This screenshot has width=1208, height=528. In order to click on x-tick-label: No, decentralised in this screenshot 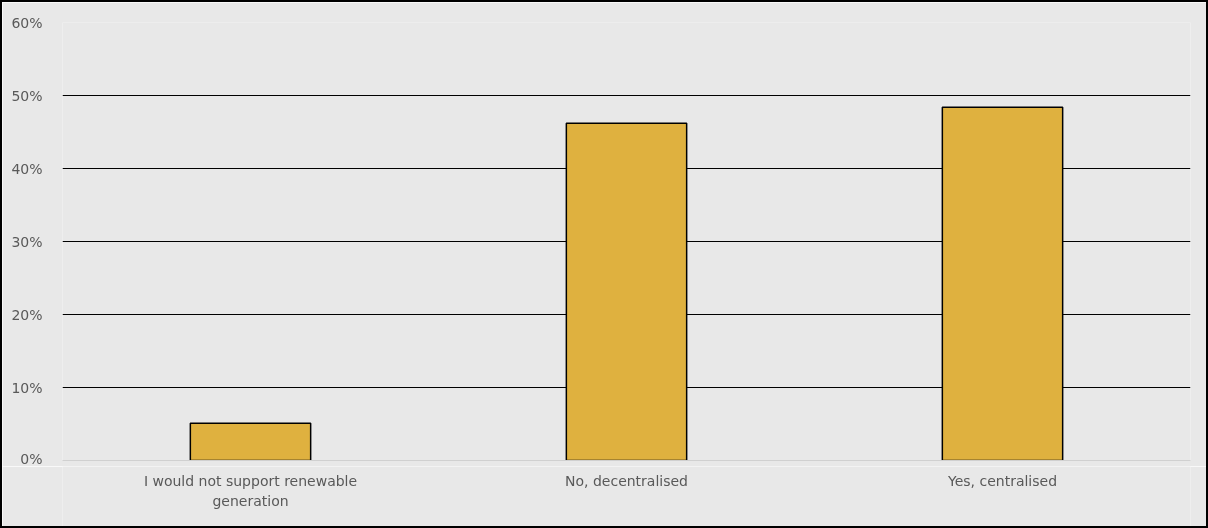, I will do `click(626, 480)`.